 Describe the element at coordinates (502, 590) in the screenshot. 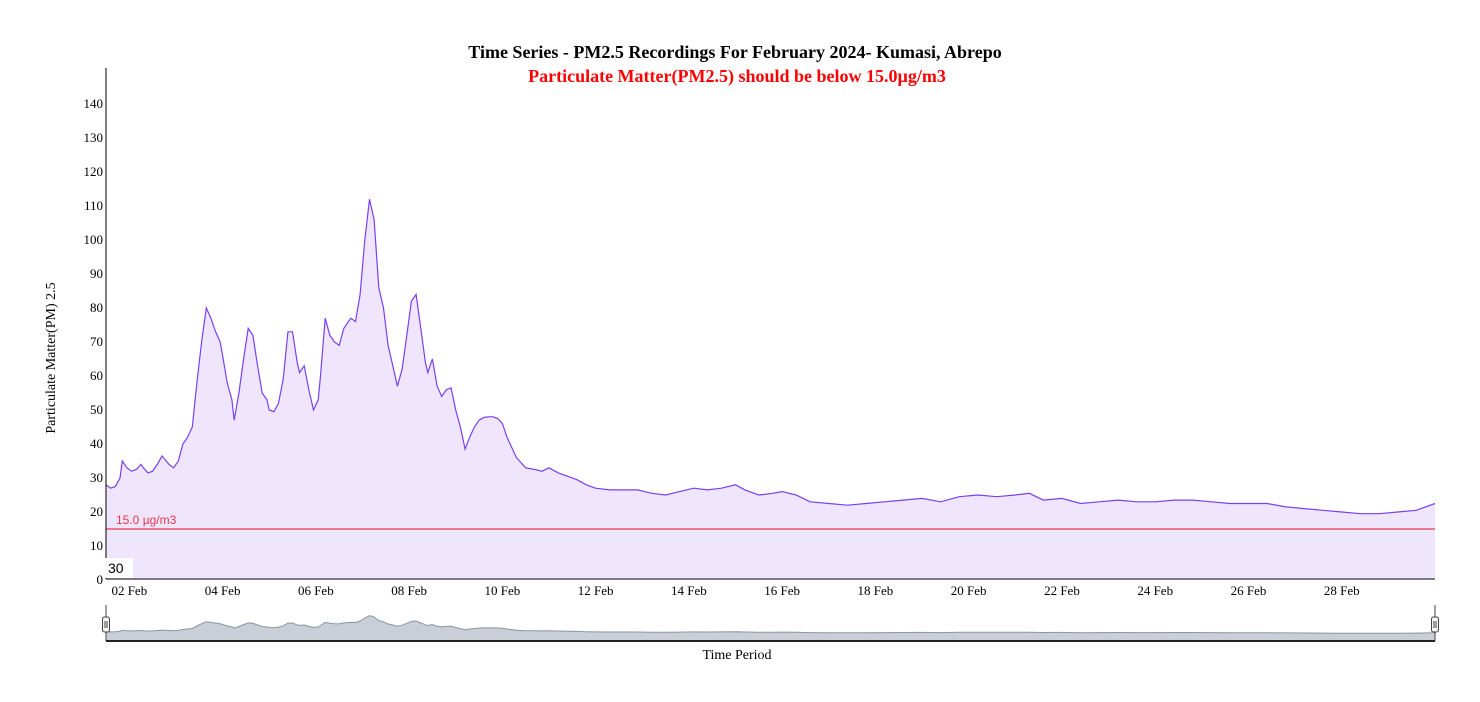

I see `x-tick-label: 10 Feb` at that location.